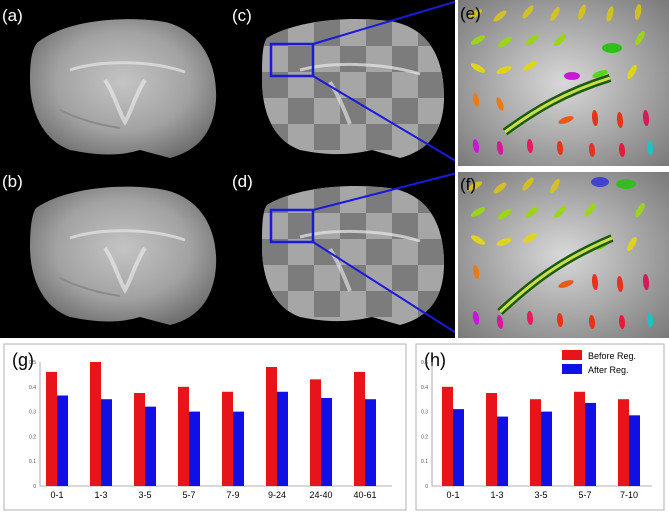 Image resolution: width=669 pixels, height=513 pixels. I want to click on zoom-box-c, so click(292, 60).